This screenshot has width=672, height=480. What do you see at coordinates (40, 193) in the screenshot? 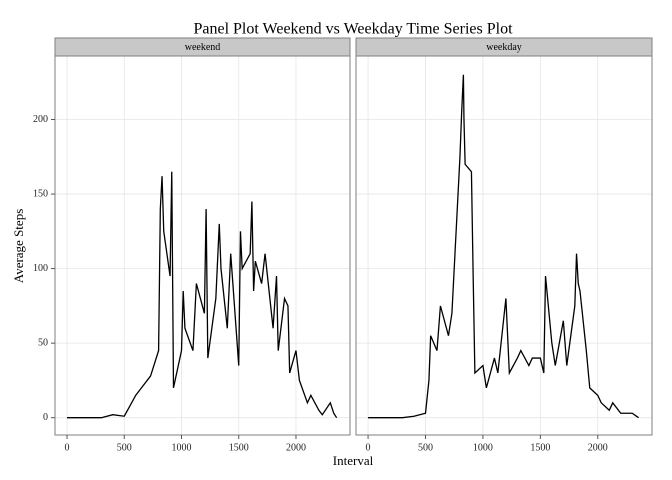
I see `y-tick-label: 150` at bounding box center [40, 193].